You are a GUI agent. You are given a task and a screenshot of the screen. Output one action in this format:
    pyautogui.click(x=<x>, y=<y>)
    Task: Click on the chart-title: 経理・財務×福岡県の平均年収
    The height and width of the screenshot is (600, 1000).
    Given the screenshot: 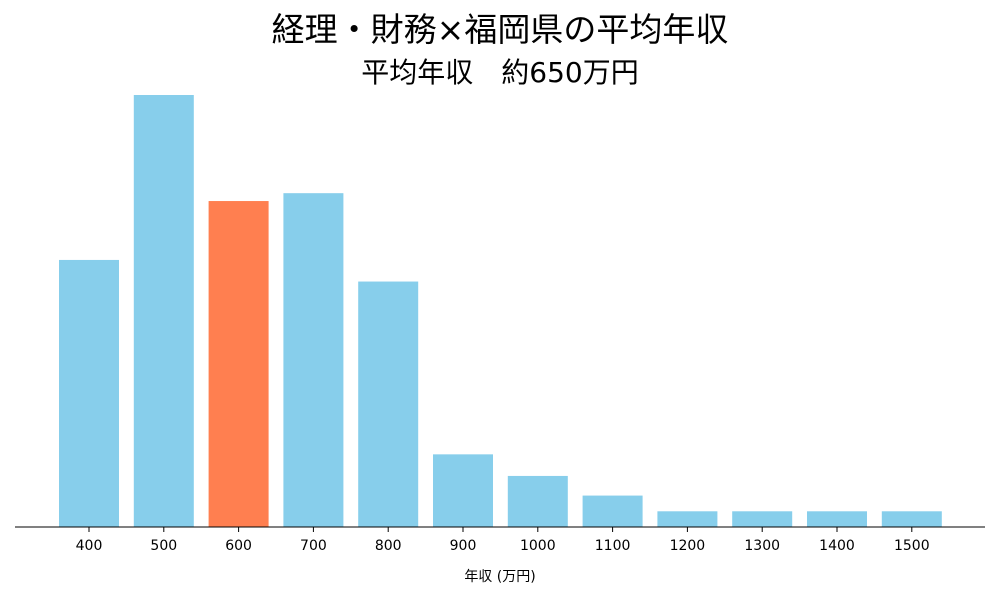 What is the action you would take?
    pyautogui.click(x=500, y=29)
    